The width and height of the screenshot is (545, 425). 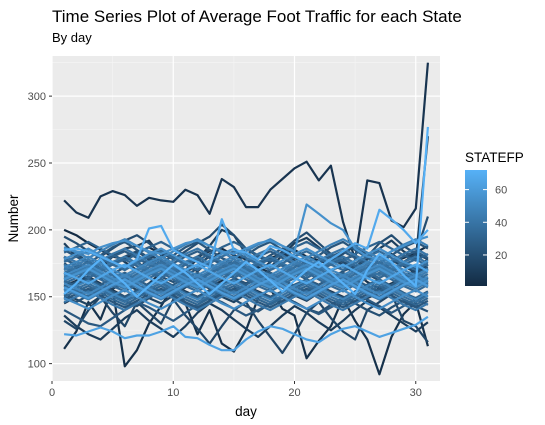 What do you see at coordinates (37, 231) in the screenshot?
I see `y-tick-label: 200` at bounding box center [37, 231].